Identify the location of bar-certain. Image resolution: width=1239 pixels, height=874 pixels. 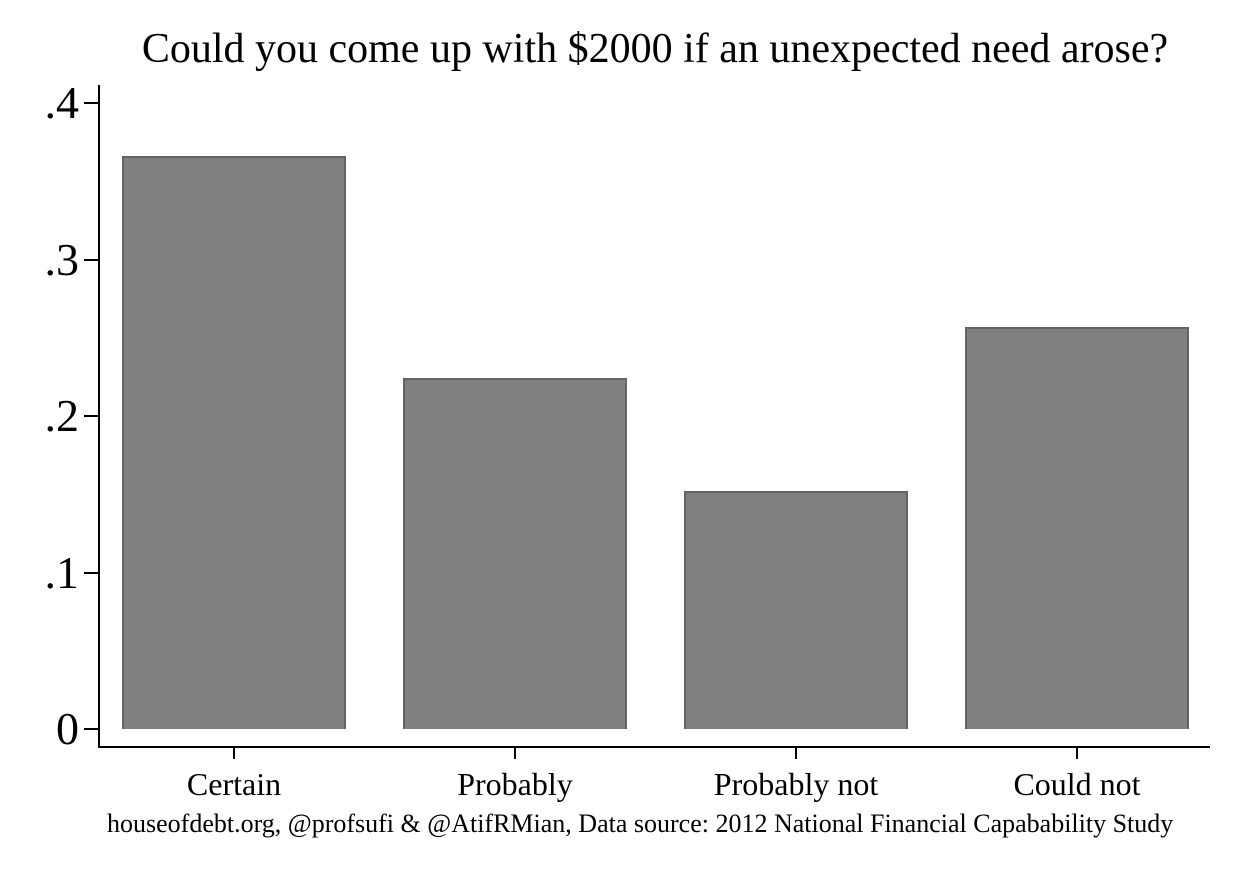
(234, 442).